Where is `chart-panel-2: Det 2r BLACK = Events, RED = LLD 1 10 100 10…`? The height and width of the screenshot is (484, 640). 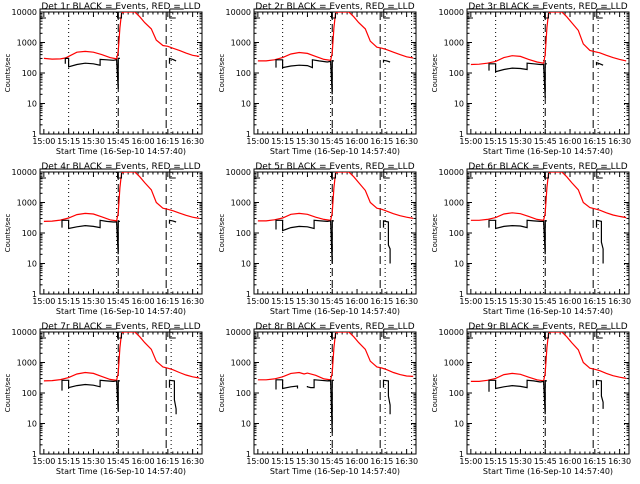 chart-panel-2: Det 2r BLACK = Events, RED = LLD 1 10 100 10… is located at coordinates (318, 79).